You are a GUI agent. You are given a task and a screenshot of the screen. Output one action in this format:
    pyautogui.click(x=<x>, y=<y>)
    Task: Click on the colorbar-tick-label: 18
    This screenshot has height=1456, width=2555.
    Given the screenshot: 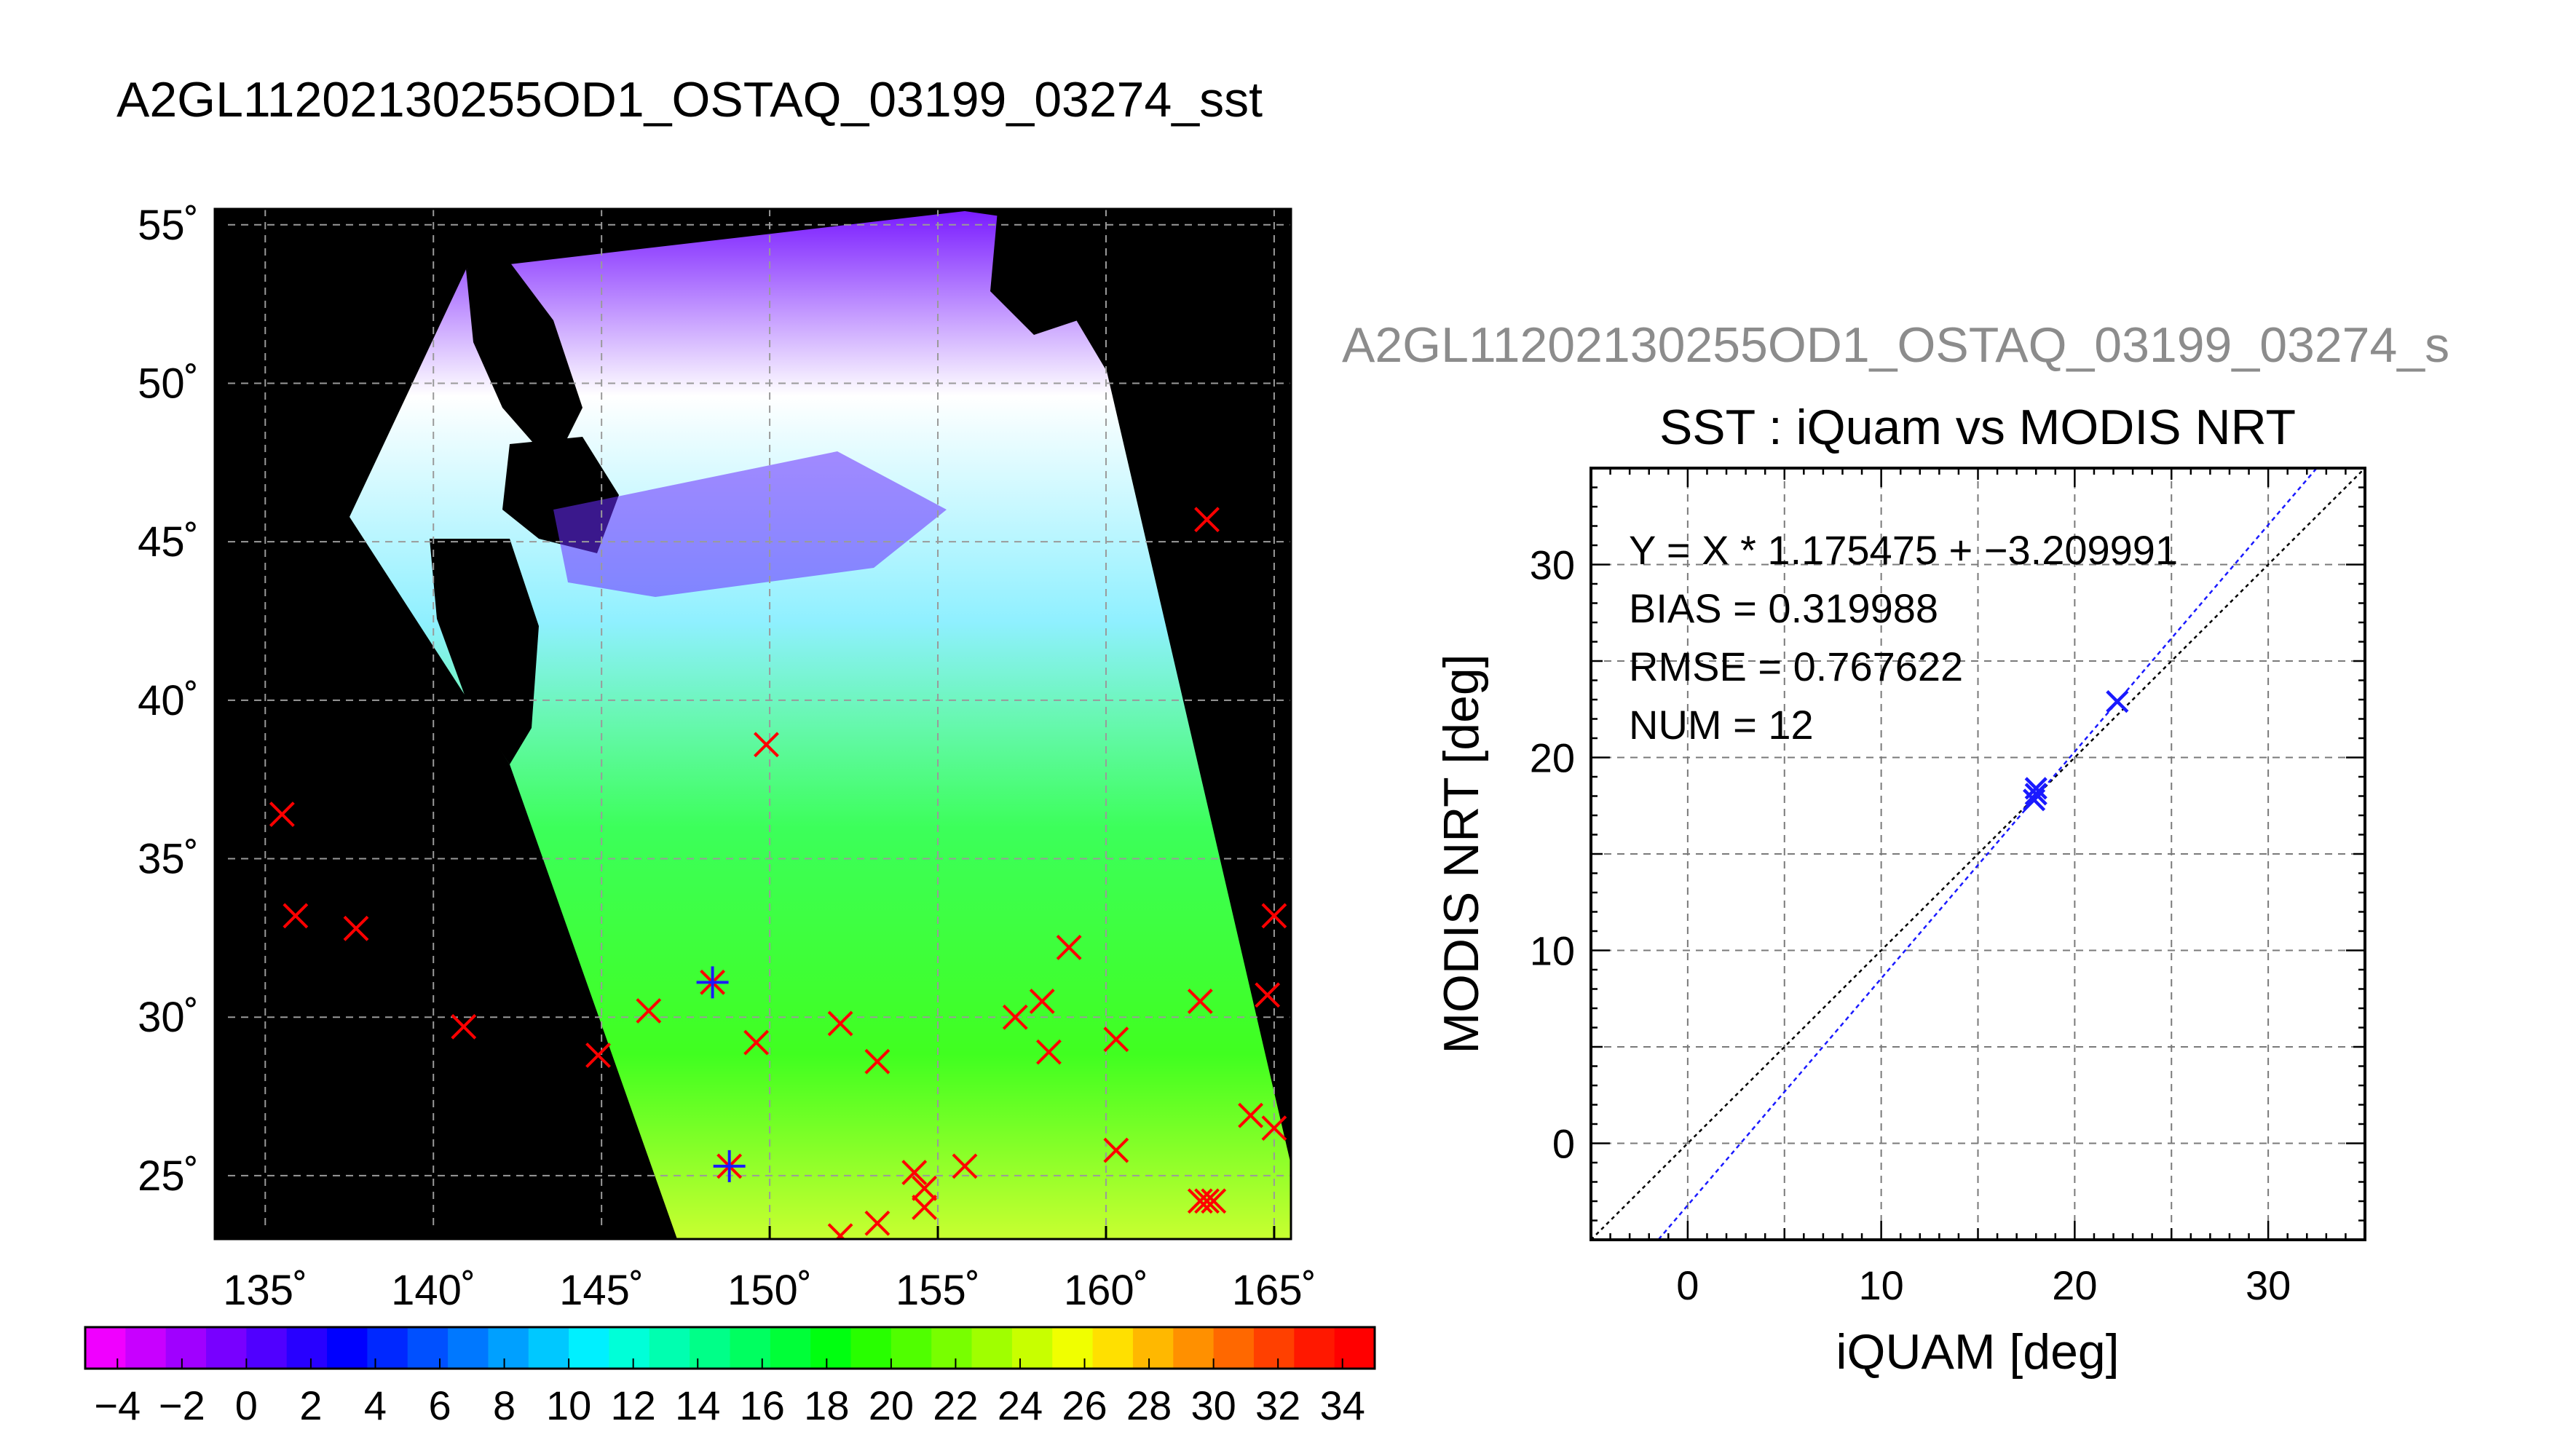 What is the action you would take?
    pyautogui.click(x=826, y=1405)
    